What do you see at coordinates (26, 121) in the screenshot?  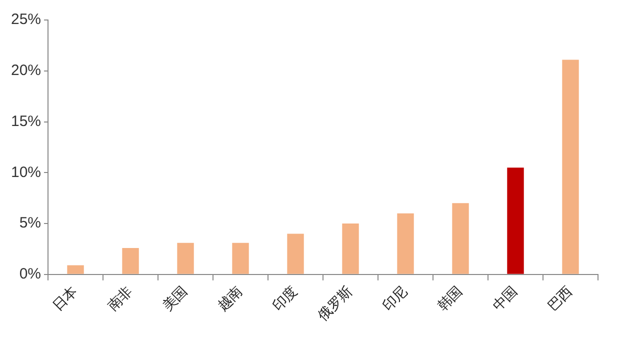 I see `y-tick-label: 15%` at bounding box center [26, 121].